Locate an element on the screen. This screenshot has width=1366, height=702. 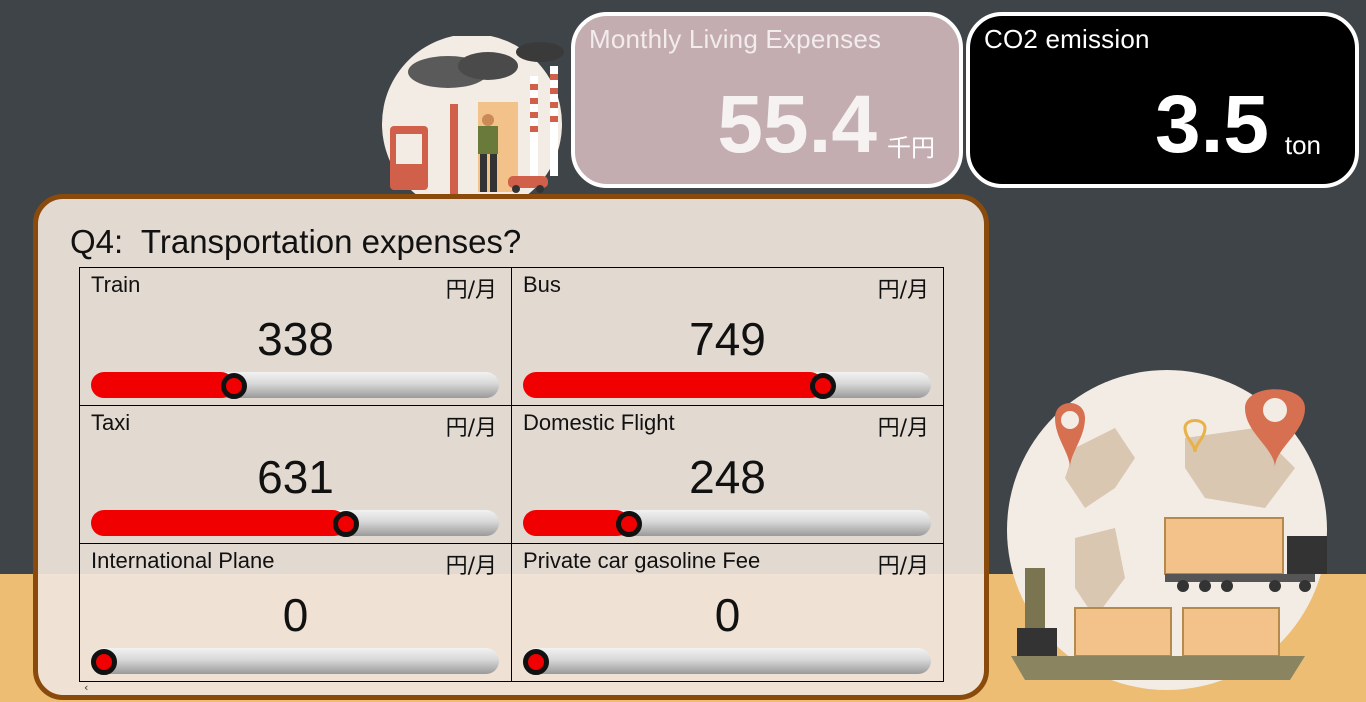
monthly-expenses-value: 55.4 is located at coordinates (797, 124).